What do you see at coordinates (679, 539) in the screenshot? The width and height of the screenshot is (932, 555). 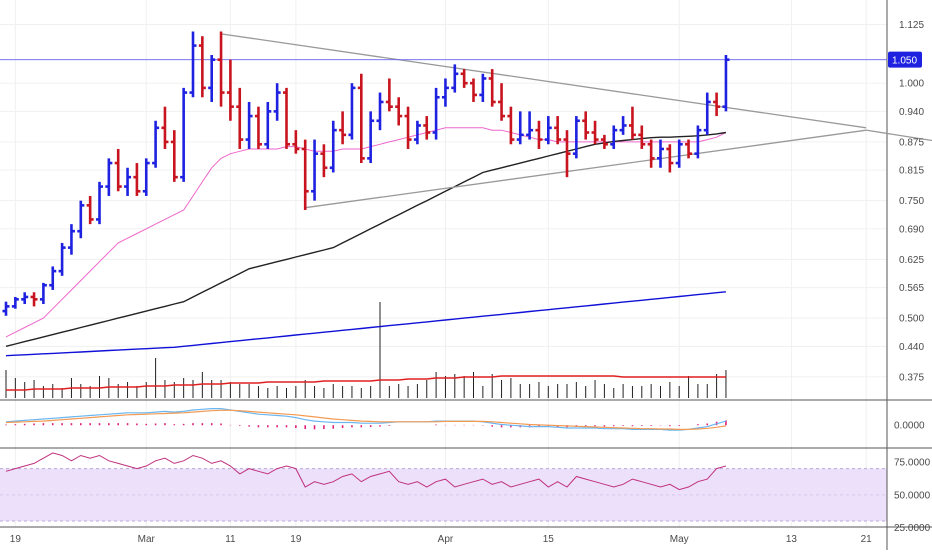 I see `time-axis-label: May` at bounding box center [679, 539].